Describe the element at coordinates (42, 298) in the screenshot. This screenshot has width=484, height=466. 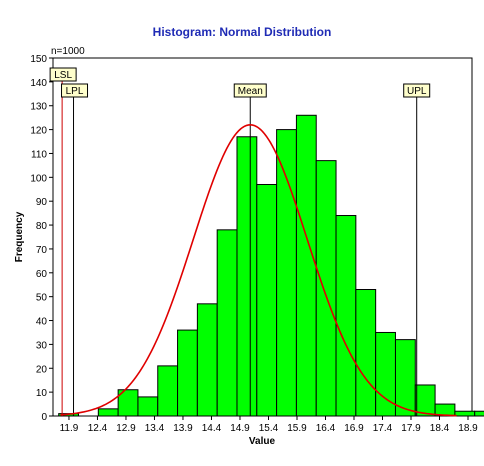
I see `y-tick-label: 50` at that location.